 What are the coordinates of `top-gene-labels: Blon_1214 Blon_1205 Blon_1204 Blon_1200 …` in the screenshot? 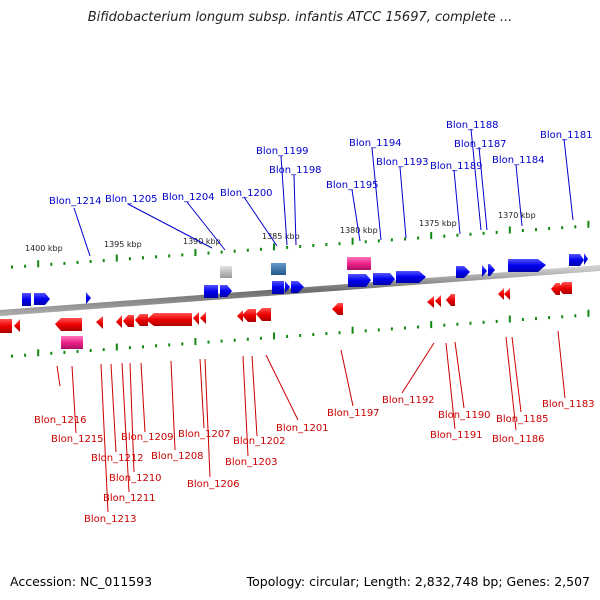 It's located at (321, 163).